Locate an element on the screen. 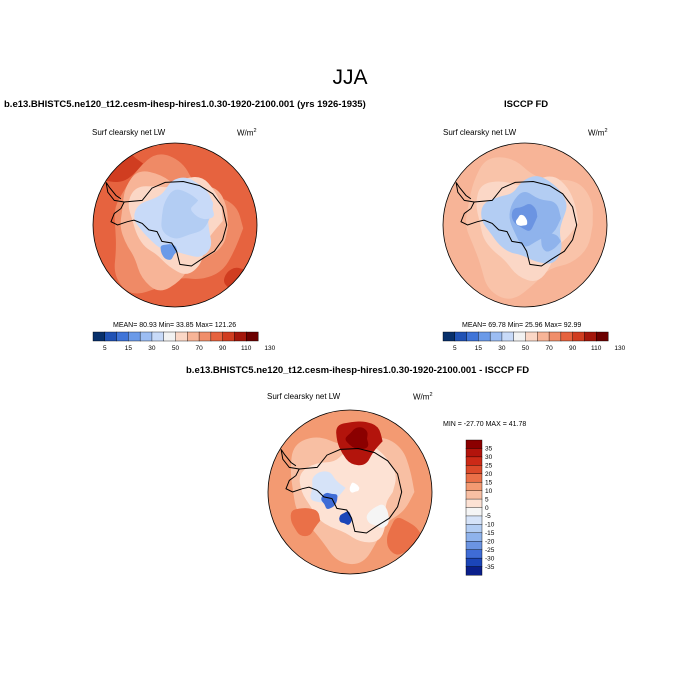  colorbar-tick-label: -15 is located at coordinates (490, 533).